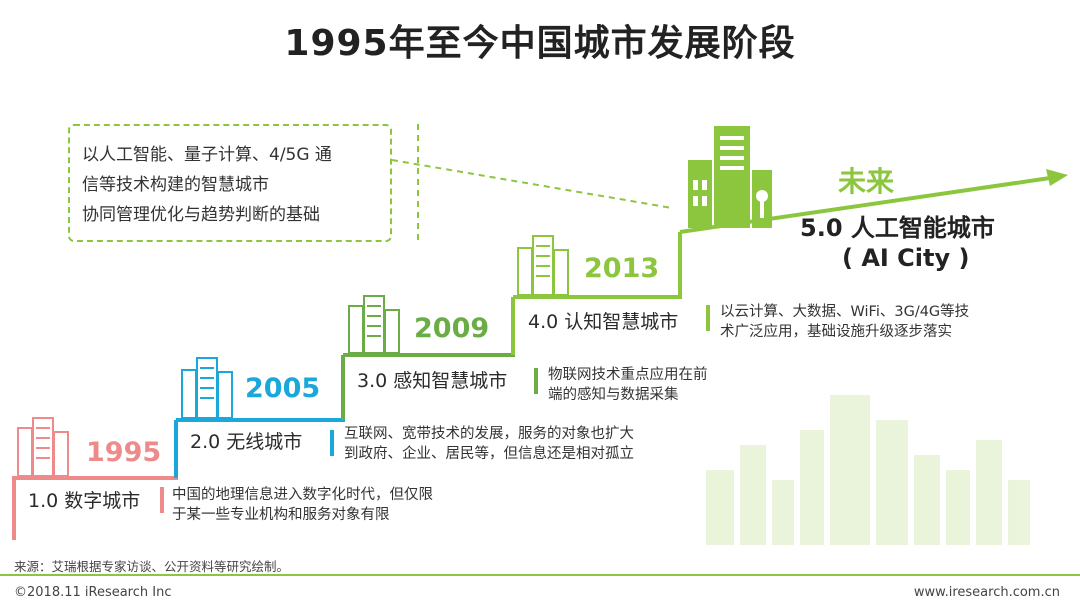 The width and height of the screenshot is (1080, 615). What do you see at coordinates (540, 43) in the screenshot?
I see `page-title: 1995年至今中国城市发展阶段` at bounding box center [540, 43].